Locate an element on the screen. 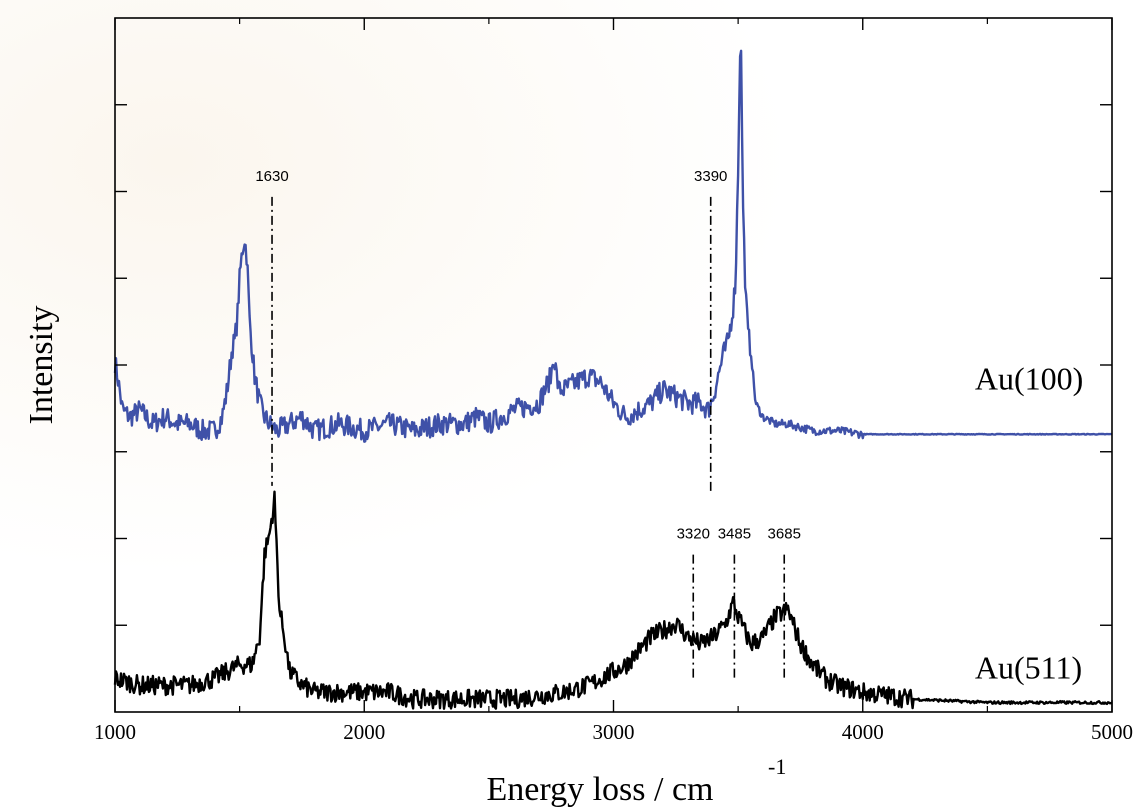  series-label: Au(100) is located at coordinates (1029, 379).